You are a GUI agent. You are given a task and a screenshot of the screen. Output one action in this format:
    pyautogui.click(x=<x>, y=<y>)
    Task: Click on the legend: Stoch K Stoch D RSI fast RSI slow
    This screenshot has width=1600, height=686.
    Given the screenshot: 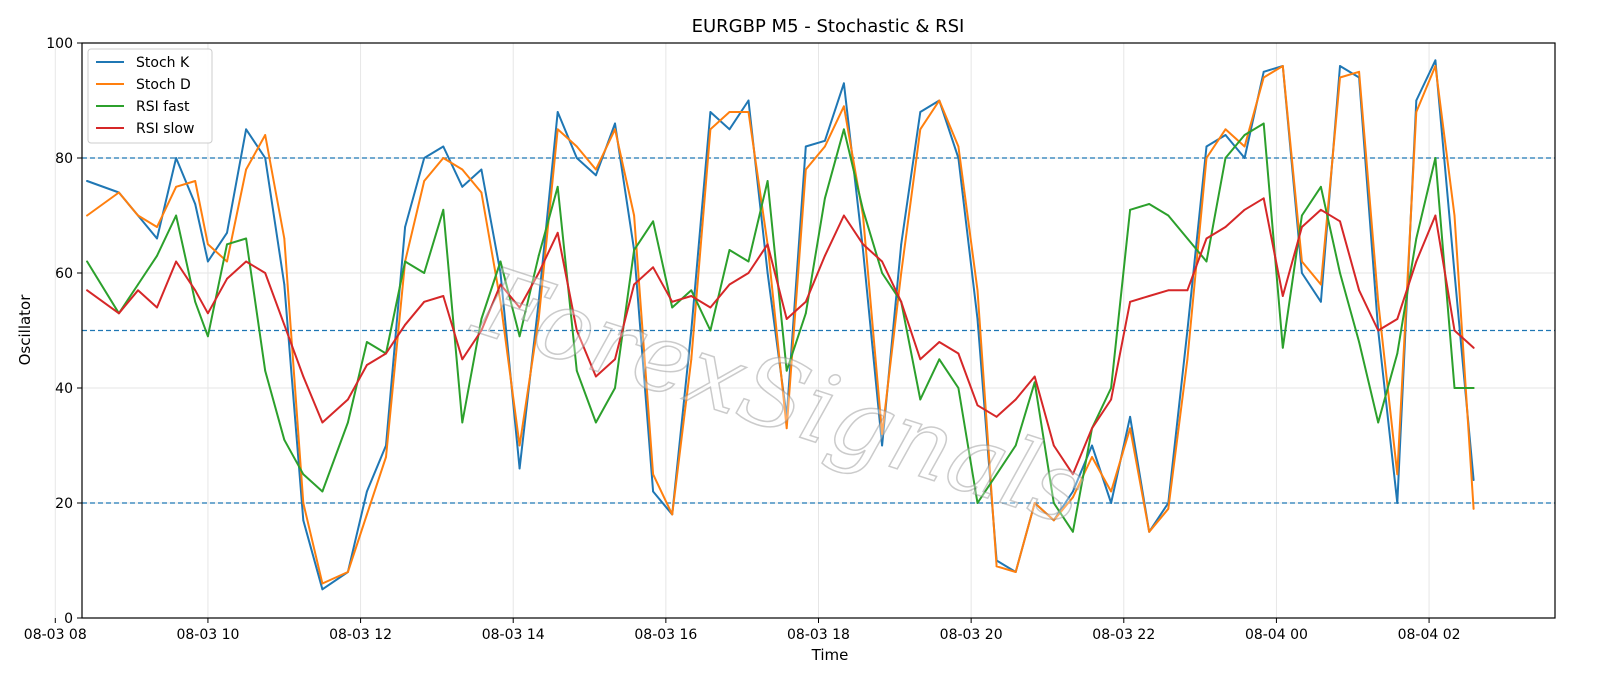 What is the action you would take?
    pyautogui.click(x=150, y=96)
    